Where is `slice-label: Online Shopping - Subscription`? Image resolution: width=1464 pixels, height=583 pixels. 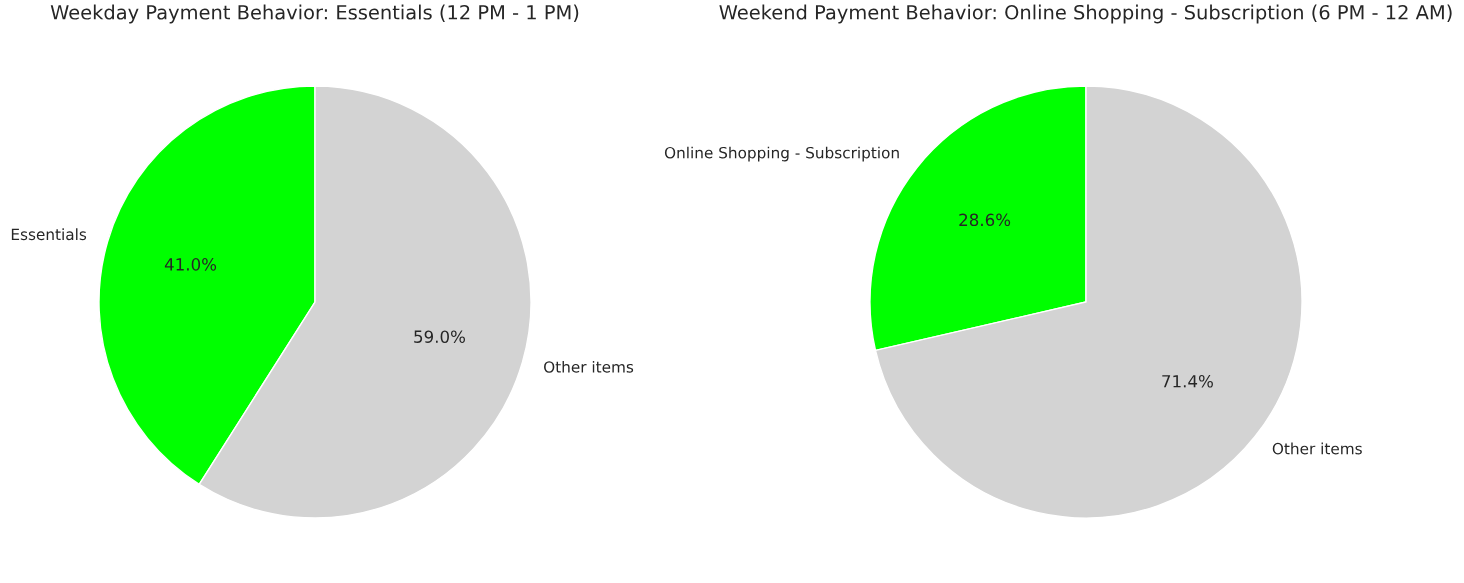
slice-label: Online Shopping - Subscription is located at coordinates (781, 154).